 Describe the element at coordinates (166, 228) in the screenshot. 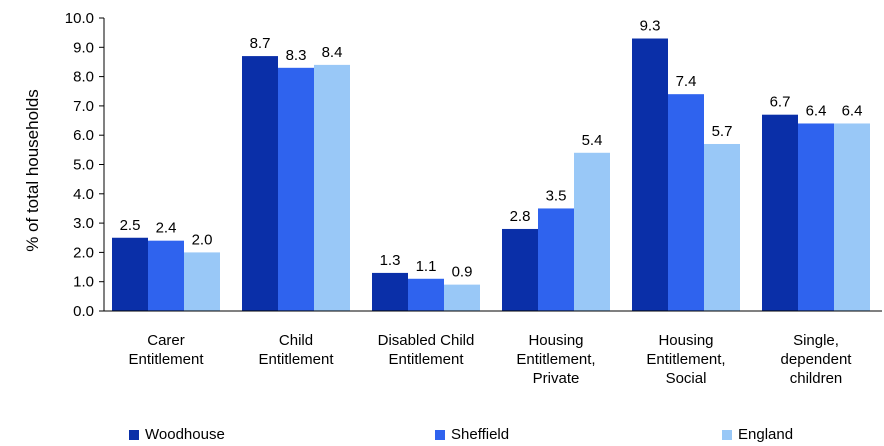

I see `data-label: 2.4` at that location.